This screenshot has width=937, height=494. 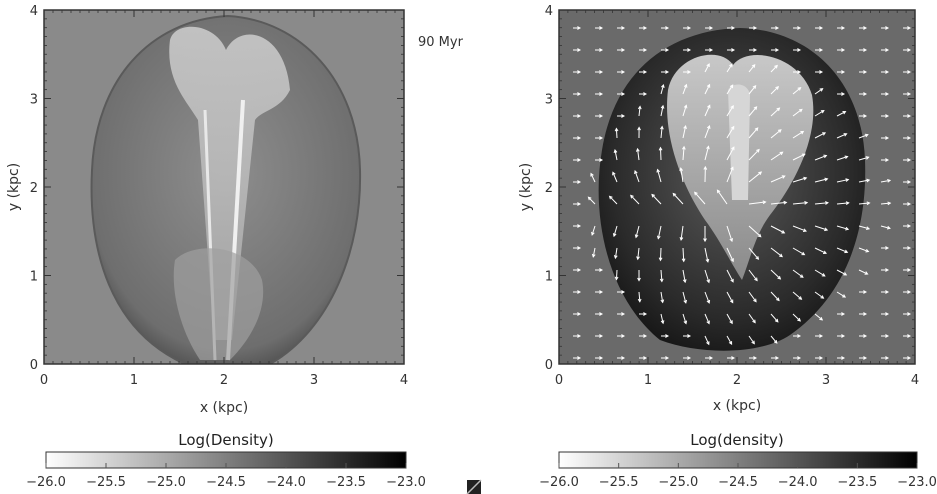 What do you see at coordinates (678, 482) in the screenshot?
I see `right-colorbar-tick-label: −25.0` at bounding box center [678, 482].